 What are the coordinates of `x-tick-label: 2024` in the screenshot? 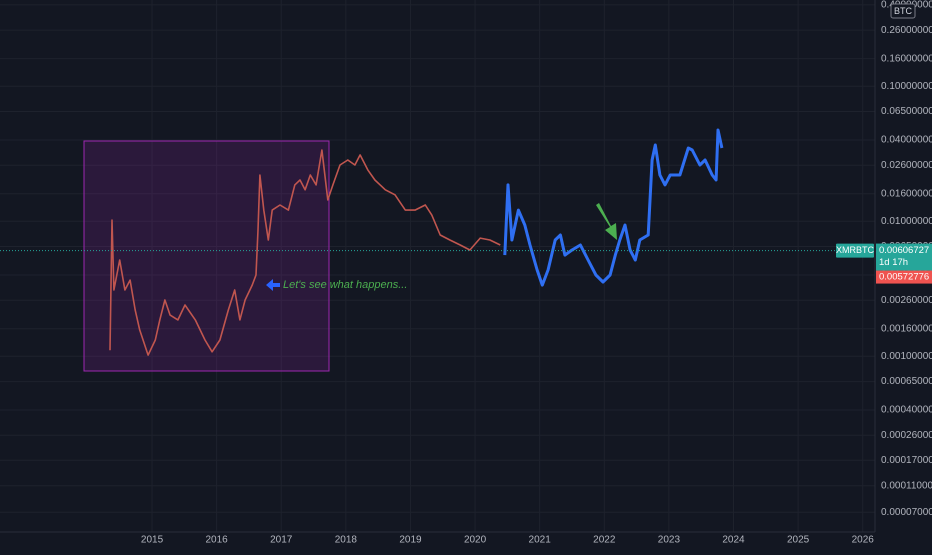 It's located at (733, 540).